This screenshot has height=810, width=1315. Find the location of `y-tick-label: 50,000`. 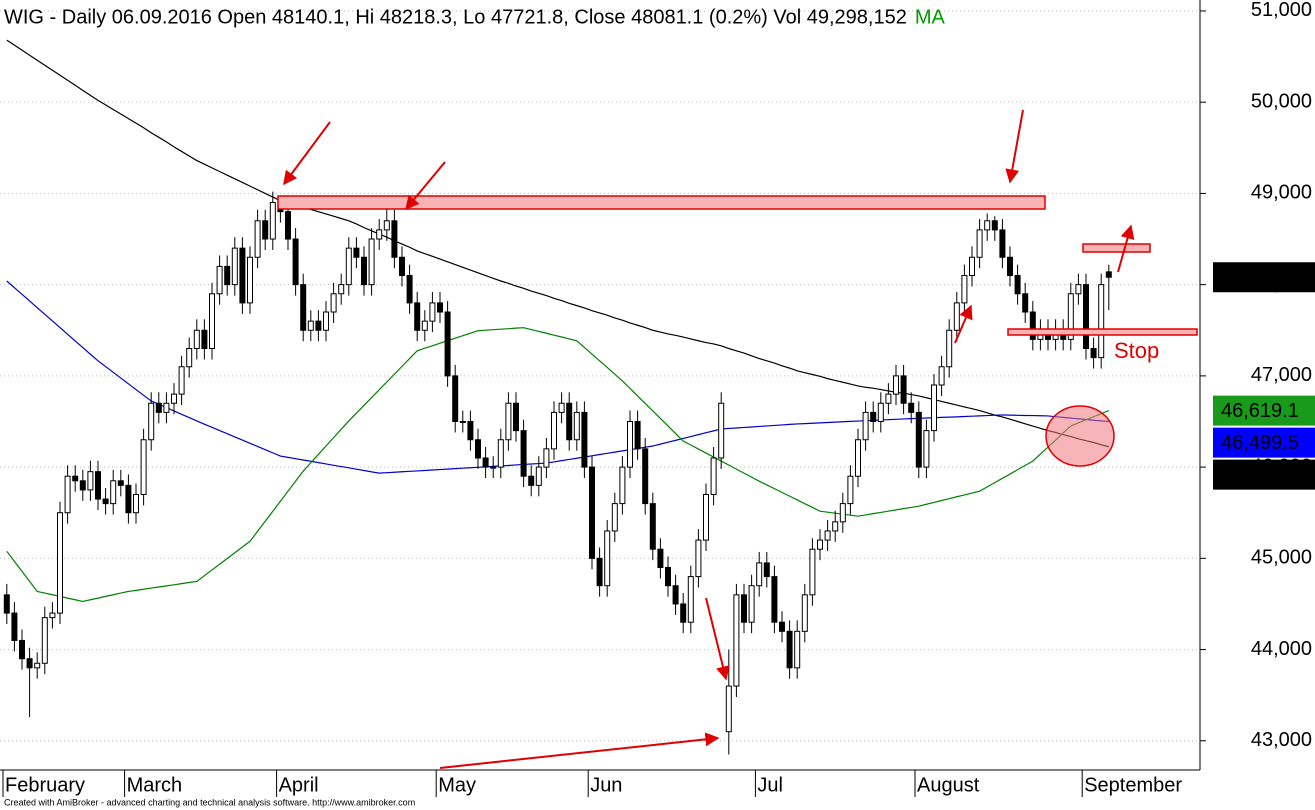

y-tick-label: 50,000 is located at coordinates (1281, 101).